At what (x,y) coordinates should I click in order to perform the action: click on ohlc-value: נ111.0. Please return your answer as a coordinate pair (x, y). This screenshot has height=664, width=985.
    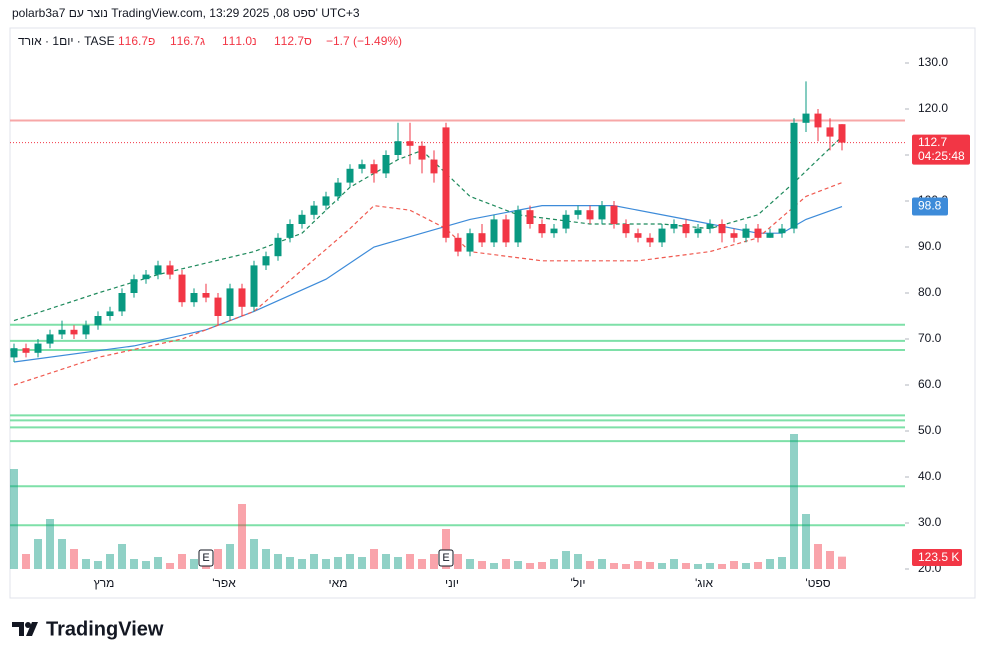
    Looking at the image, I should click on (239, 41).